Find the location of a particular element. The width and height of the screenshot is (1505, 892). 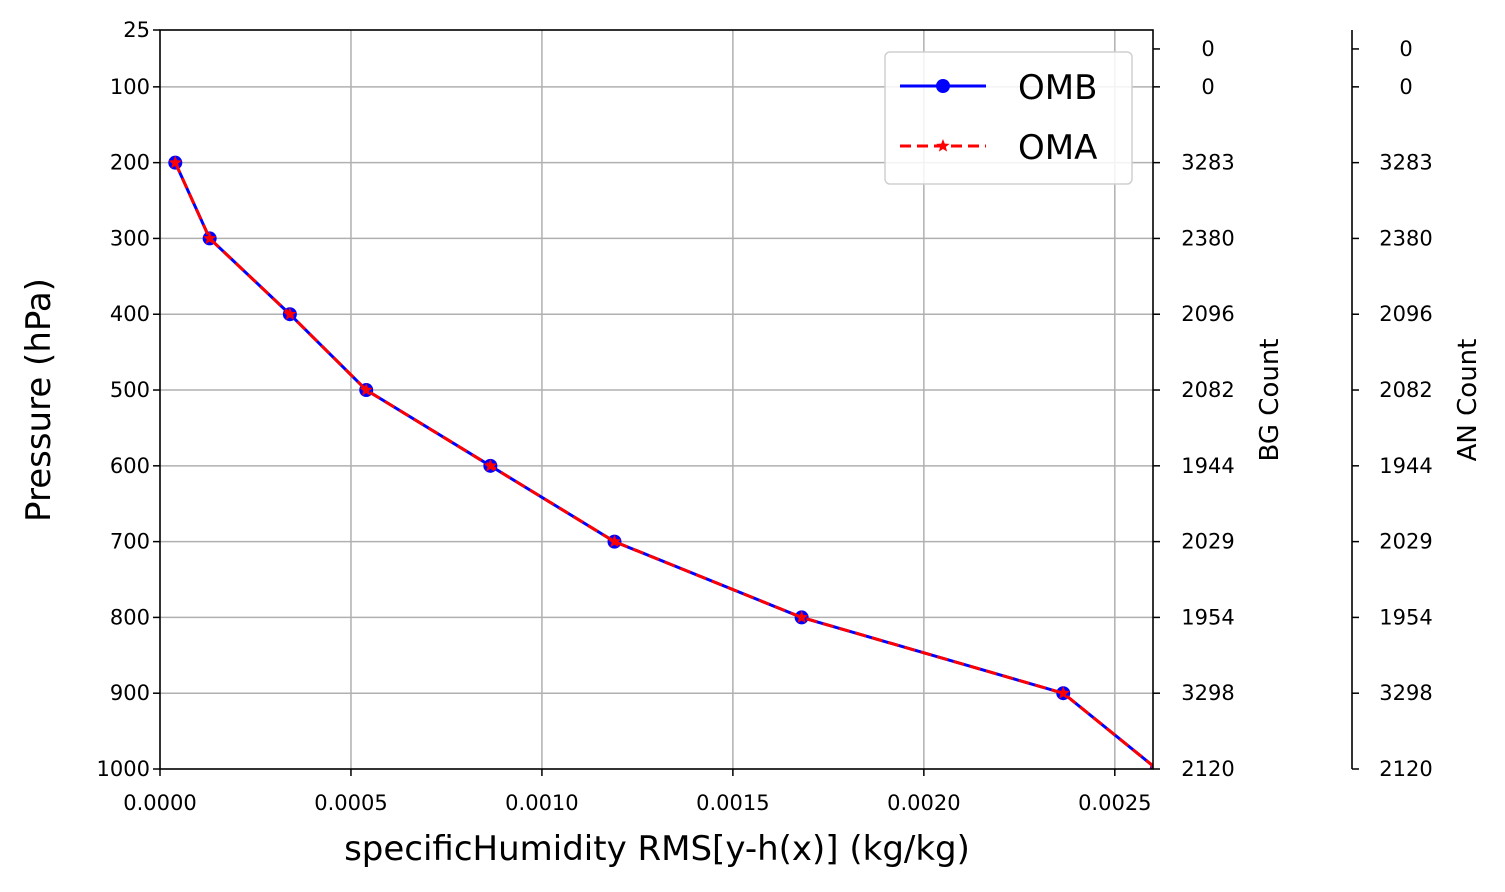

an-count-label-tick: 2029 is located at coordinates (1405, 542).